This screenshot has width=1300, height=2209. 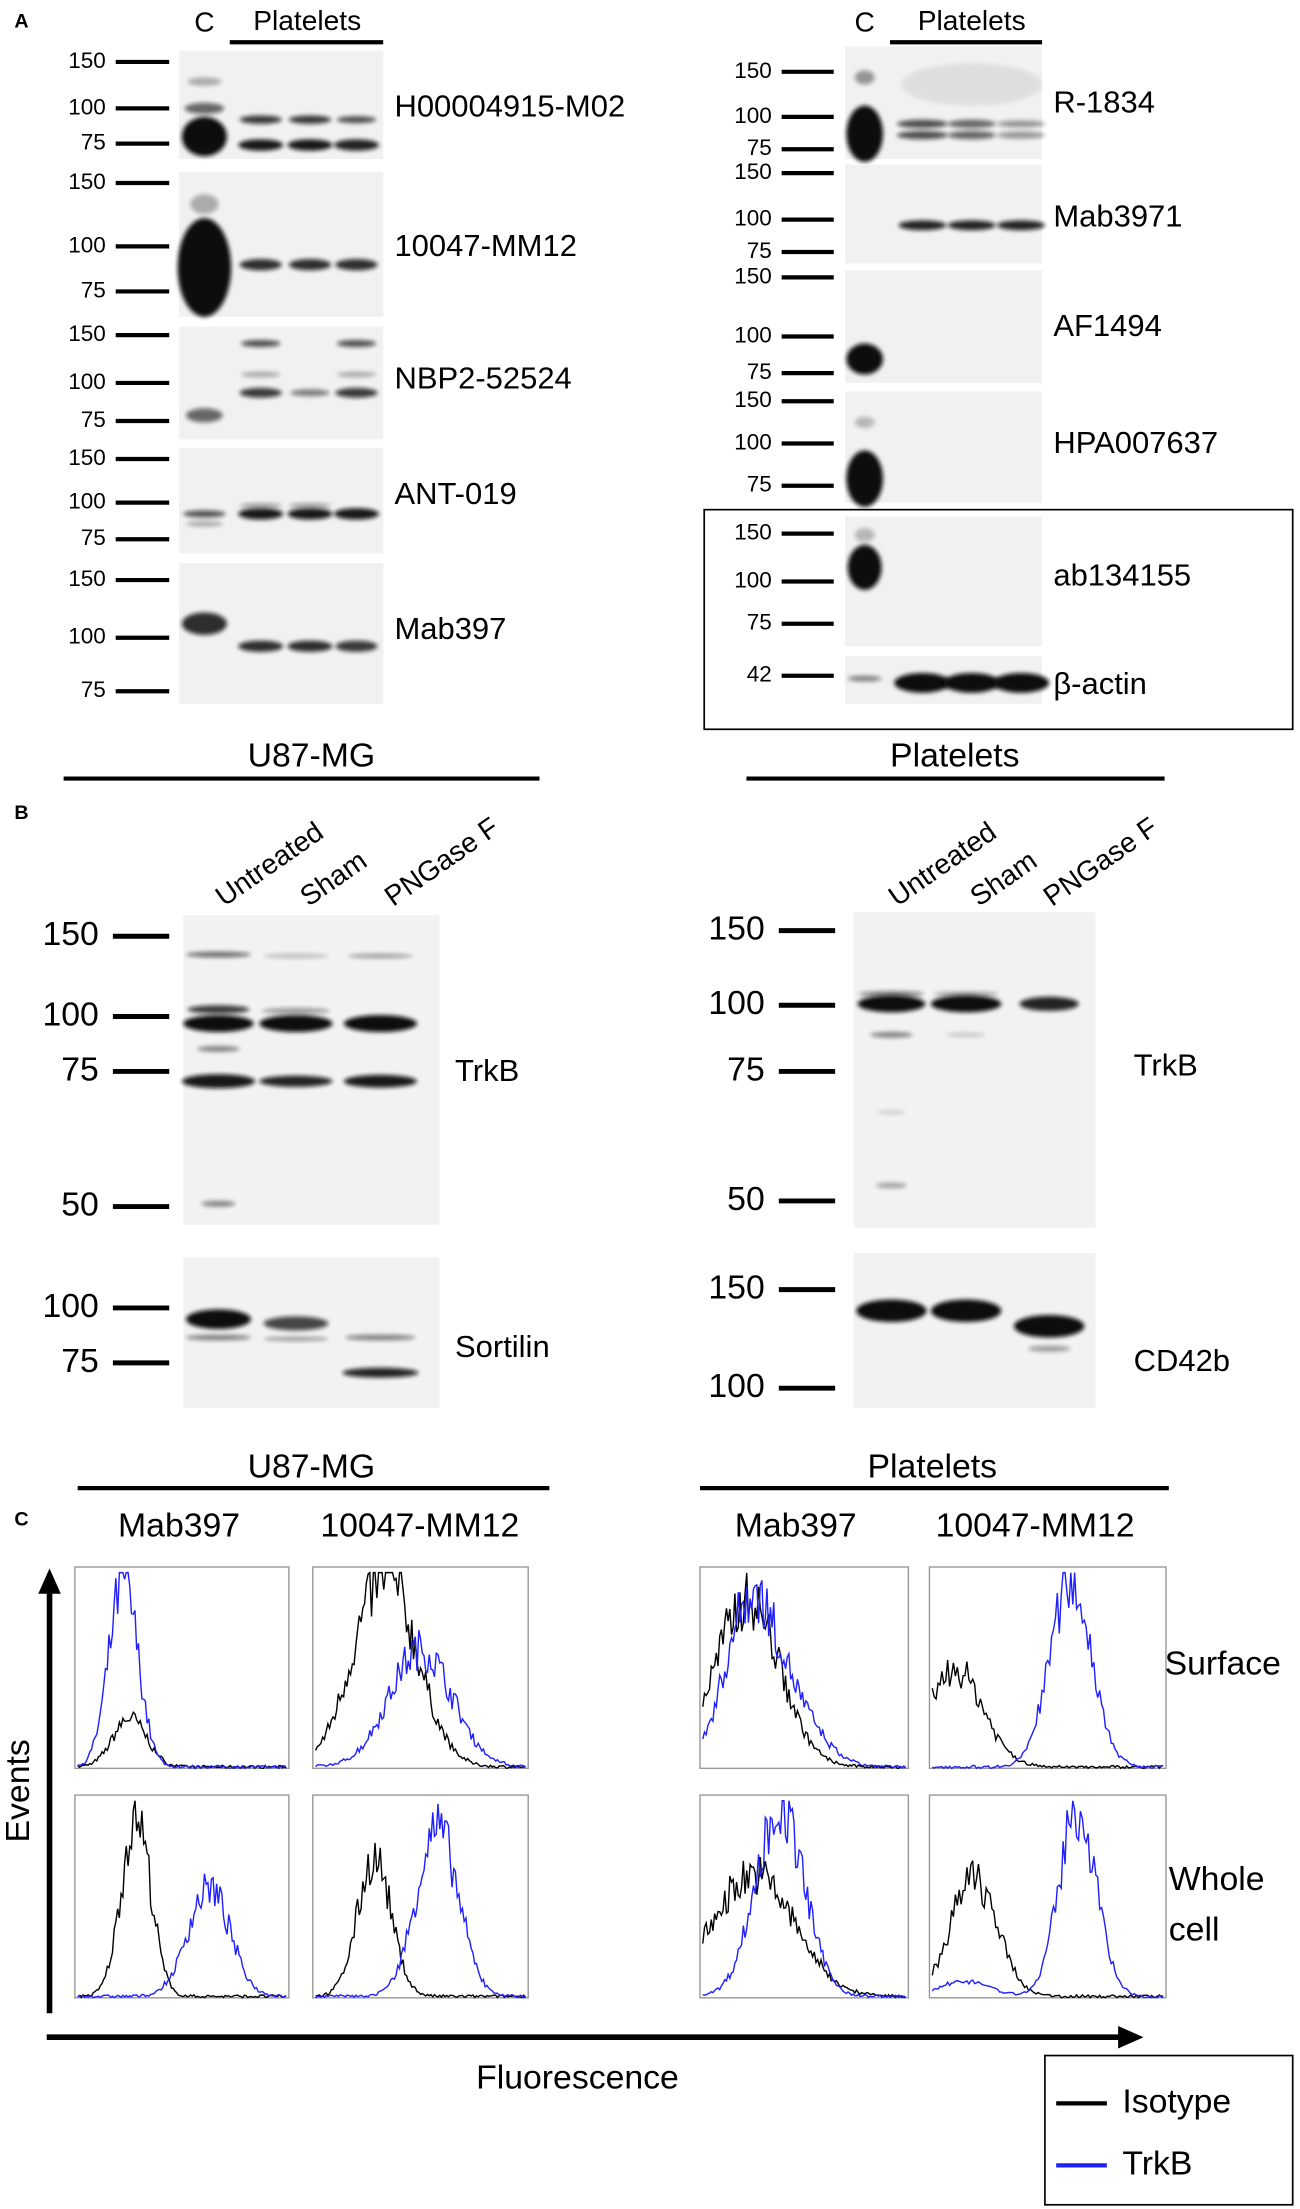 What do you see at coordinates (1100, 683) in the screenshot?
I see `antibody-label: β-actin` at bounding box center [1100, 683].